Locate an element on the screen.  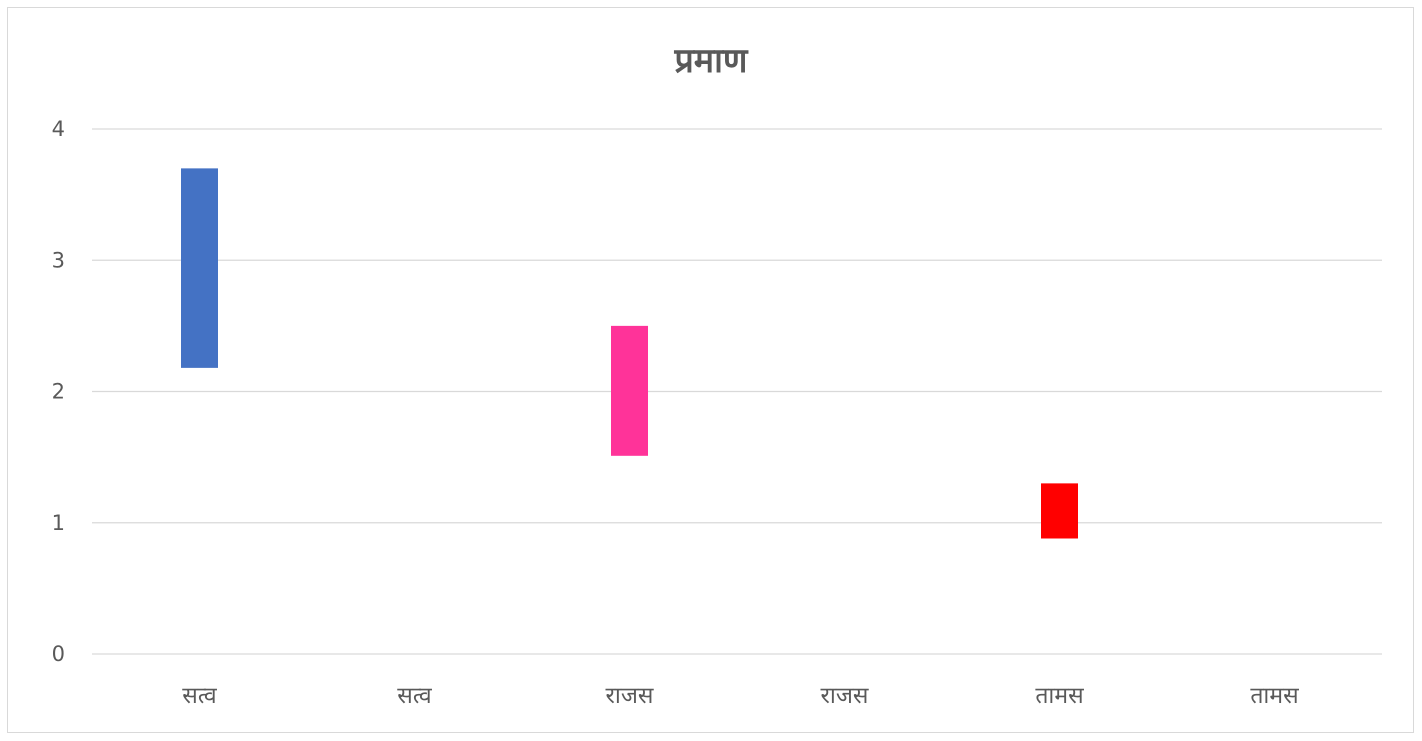
y-tick-label: 4 is located at coordinates (58, 129).